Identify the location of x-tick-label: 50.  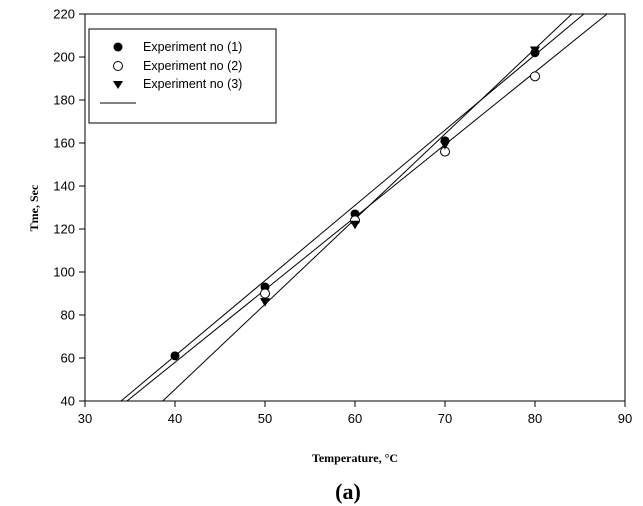
(265, 418).